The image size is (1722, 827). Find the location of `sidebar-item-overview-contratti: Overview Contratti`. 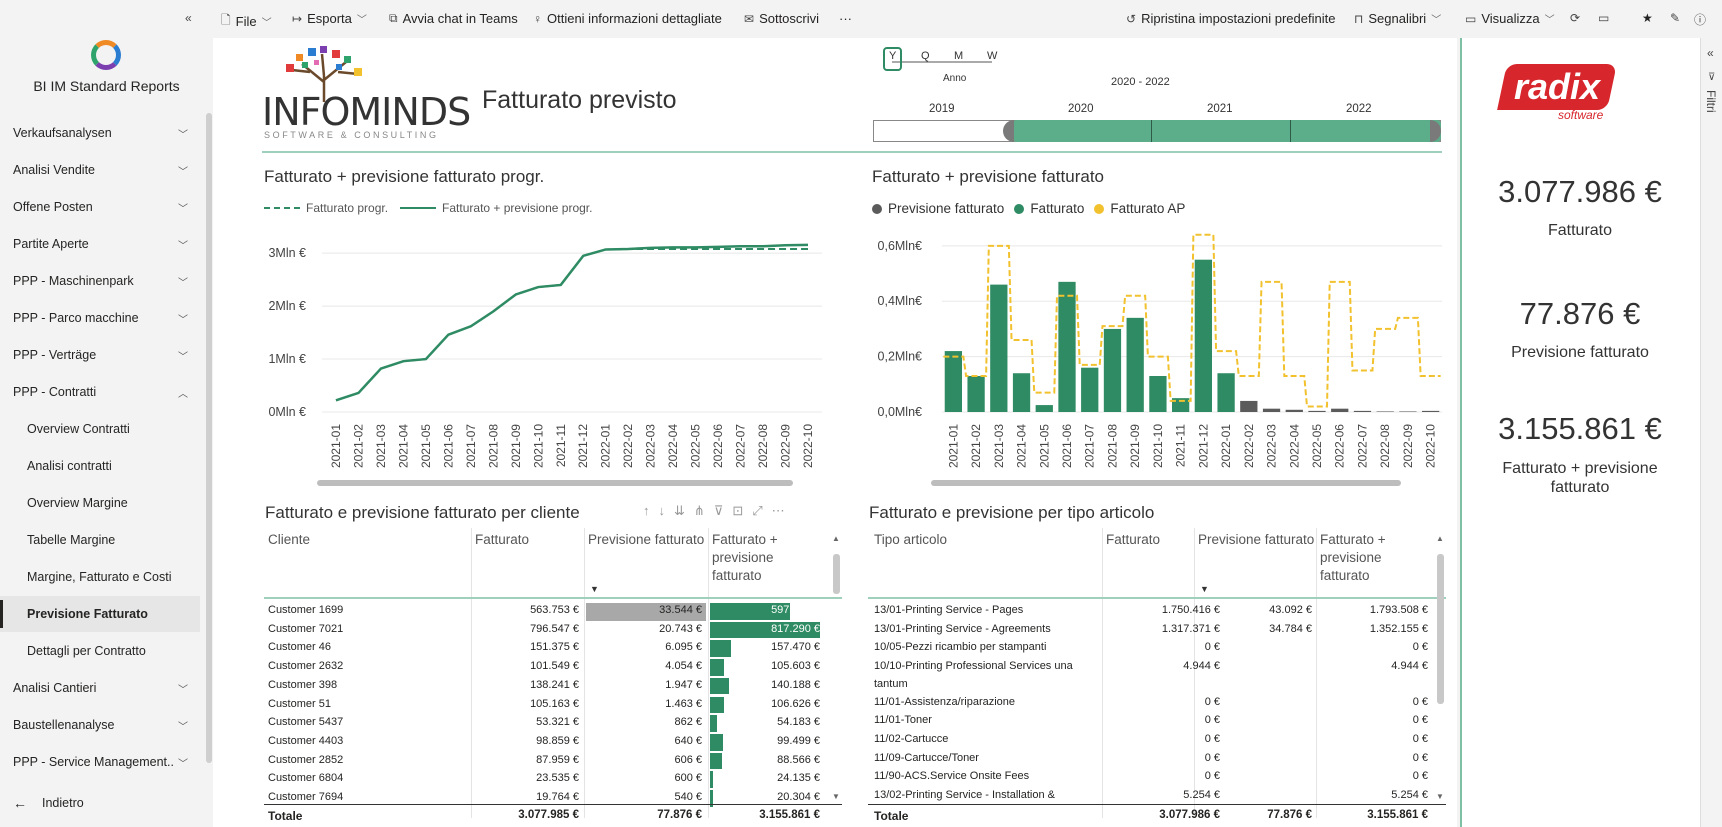

sidebar-item-overview-contratti: Overview Contratti is located at coordinates (100, 429).